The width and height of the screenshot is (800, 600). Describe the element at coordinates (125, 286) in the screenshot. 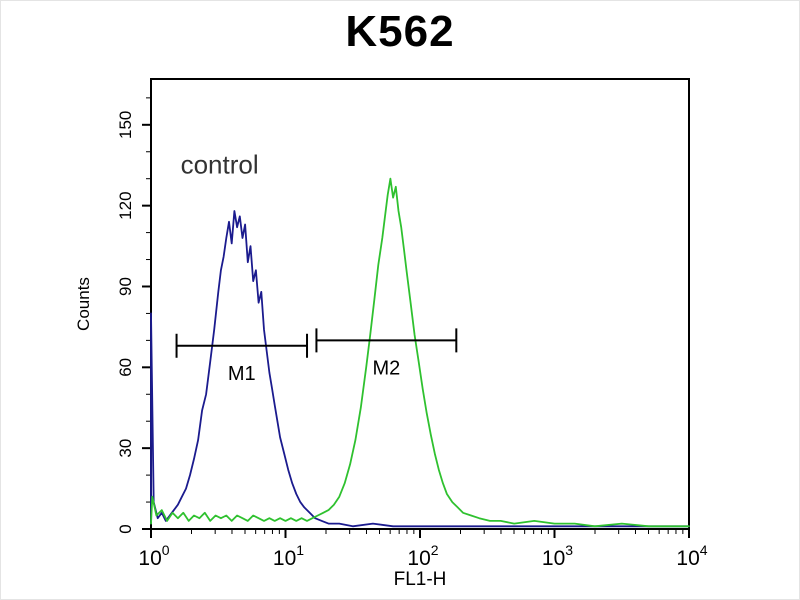

I see `y-tick-label: 90` at that location.